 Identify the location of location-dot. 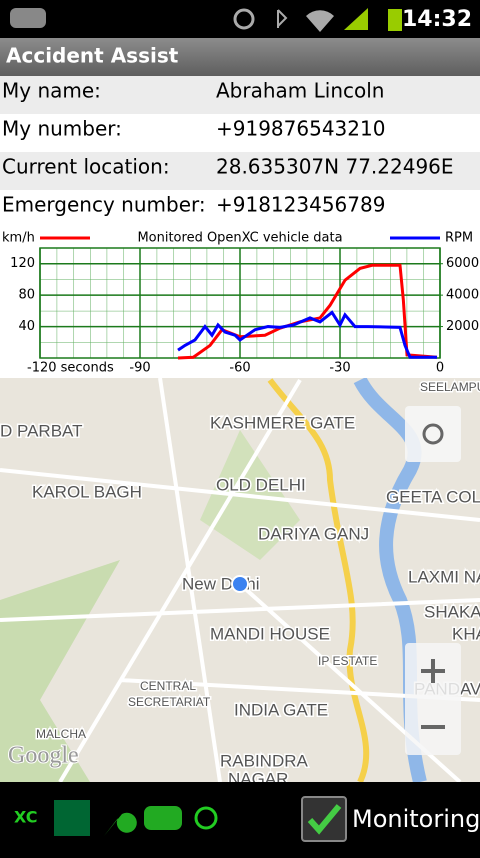
(240, 584).